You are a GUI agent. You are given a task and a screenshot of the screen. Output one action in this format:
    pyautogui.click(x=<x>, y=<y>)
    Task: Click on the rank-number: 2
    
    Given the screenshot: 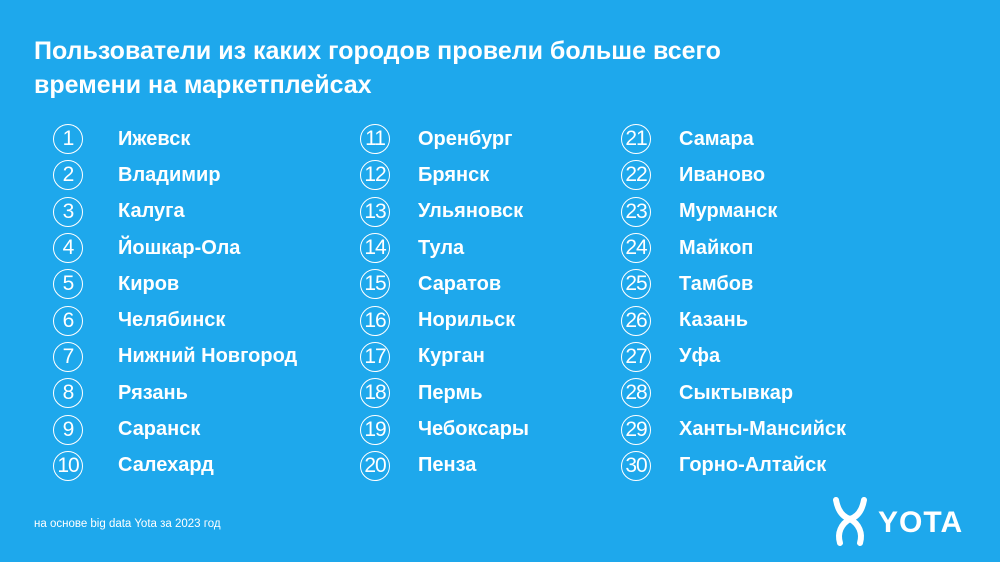 What is the action you would take?
    pyautogui.click(x=68, y=175)
    